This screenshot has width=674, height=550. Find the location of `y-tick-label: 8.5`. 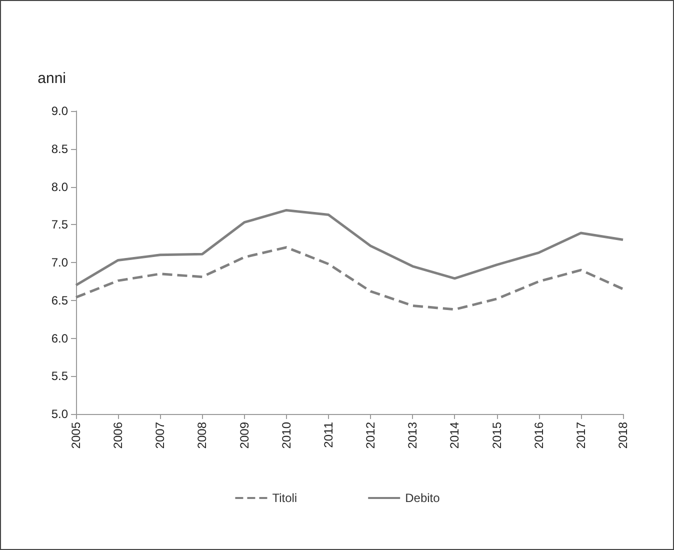

y-tick-label: 8.5 is located at coordinates (59, 149).